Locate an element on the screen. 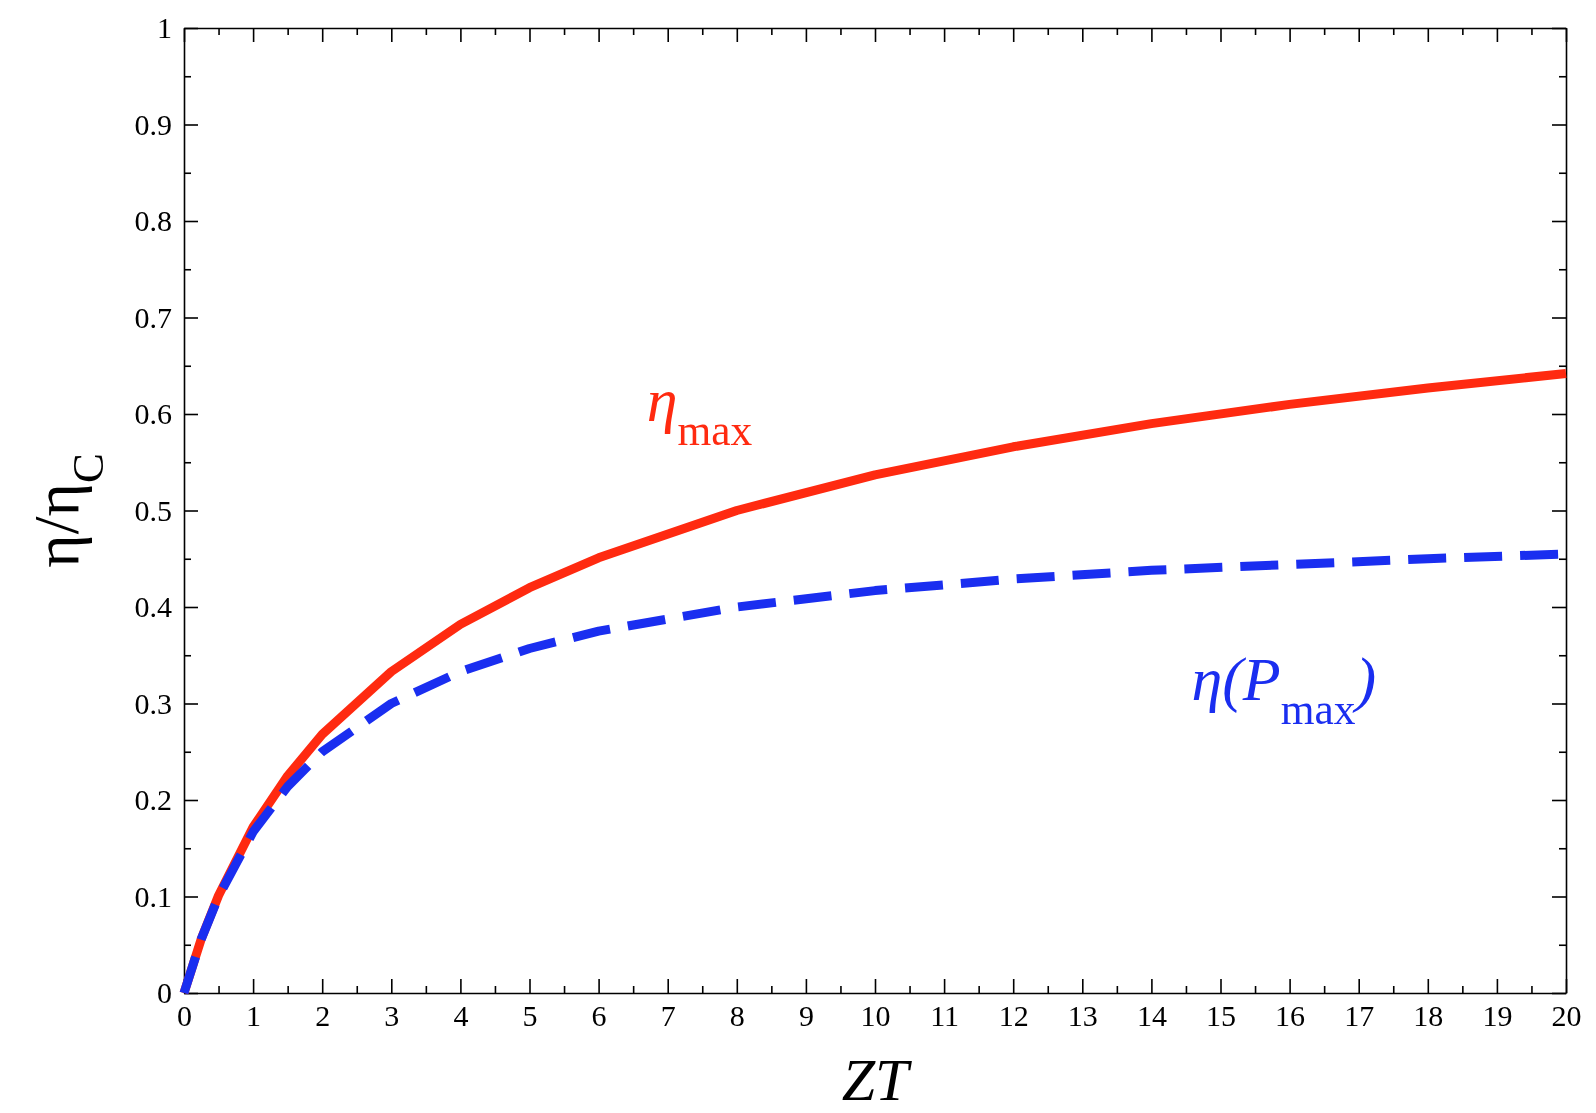 This screenshot has width=1596, height=1113. x-tick-label: 11 is located at coordinates (945, 1016).